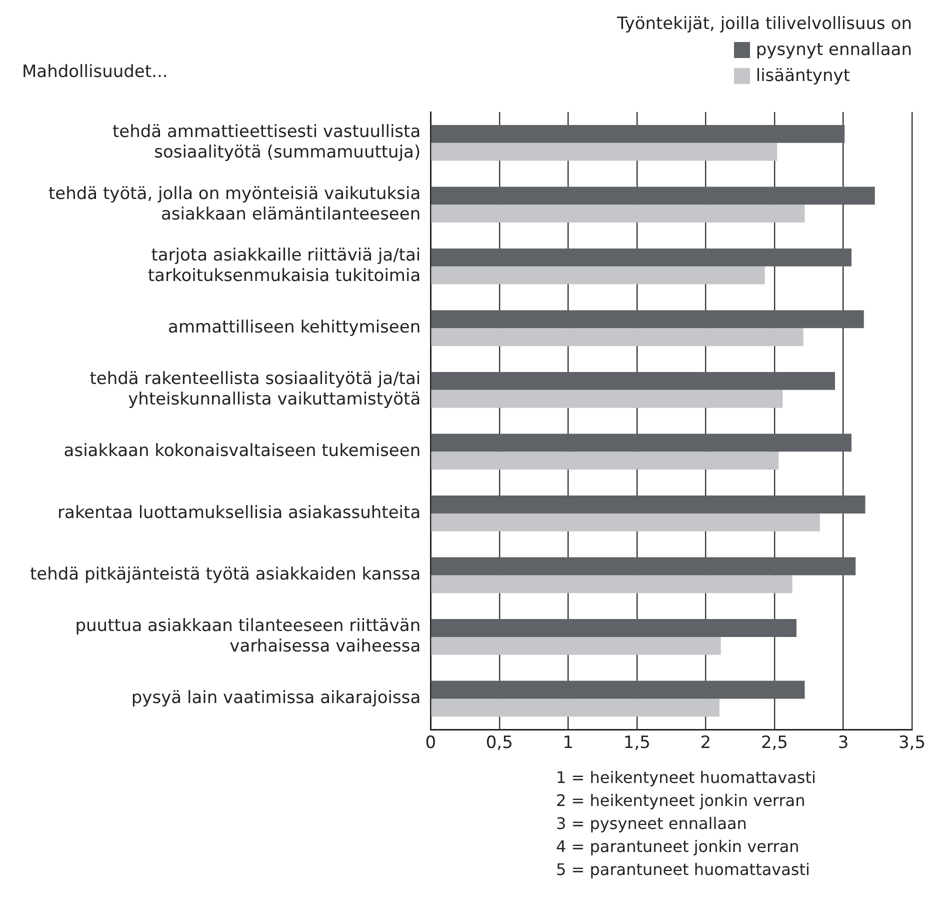 The image size is (930, 898). Describe the element at coordinates (652, 824) in the screenshot. I see `text: 3 = pysyneet ennallaan` at that location.